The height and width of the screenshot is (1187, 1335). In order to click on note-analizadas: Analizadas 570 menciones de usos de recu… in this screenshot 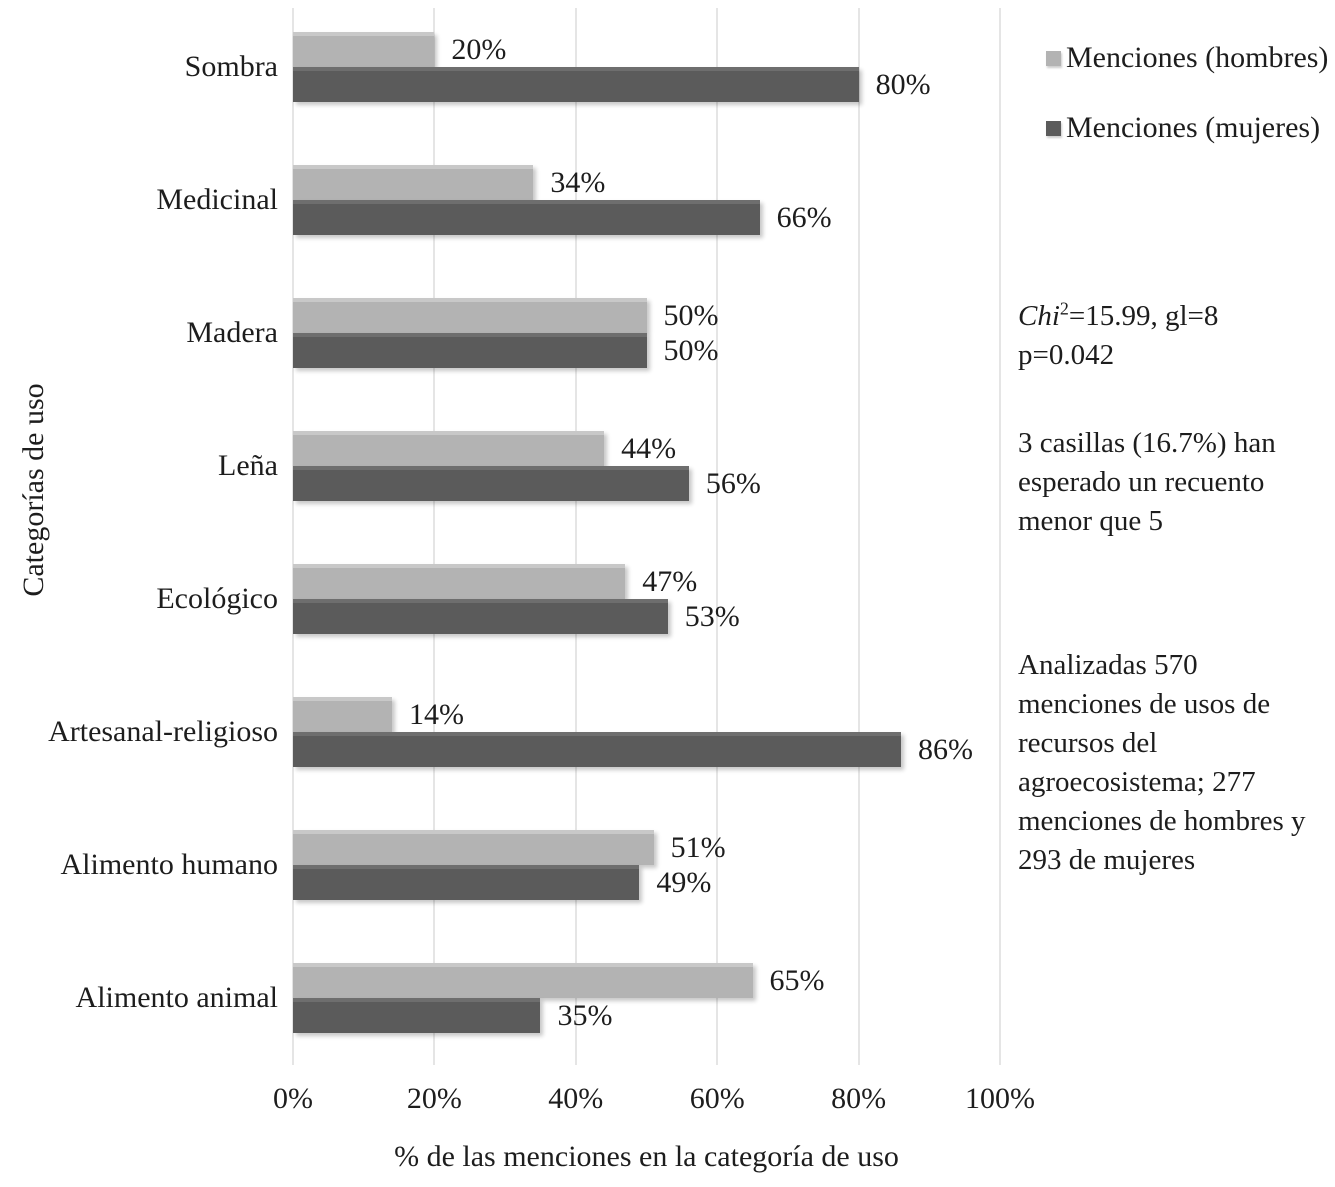, I will do `click(1162, 762)`.